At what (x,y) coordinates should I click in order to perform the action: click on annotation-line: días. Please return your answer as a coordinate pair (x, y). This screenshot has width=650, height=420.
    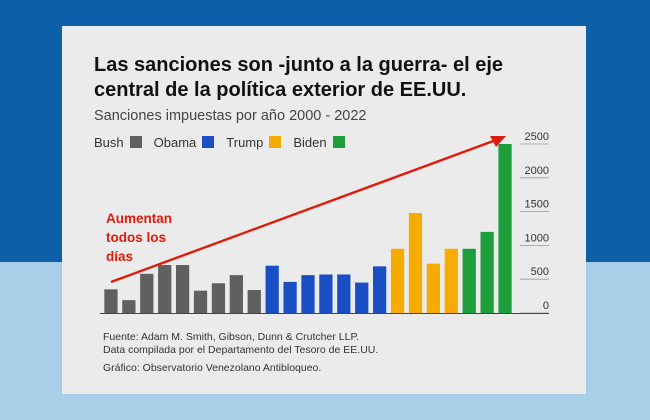
    Looking at the image, I should click on (119, 256).